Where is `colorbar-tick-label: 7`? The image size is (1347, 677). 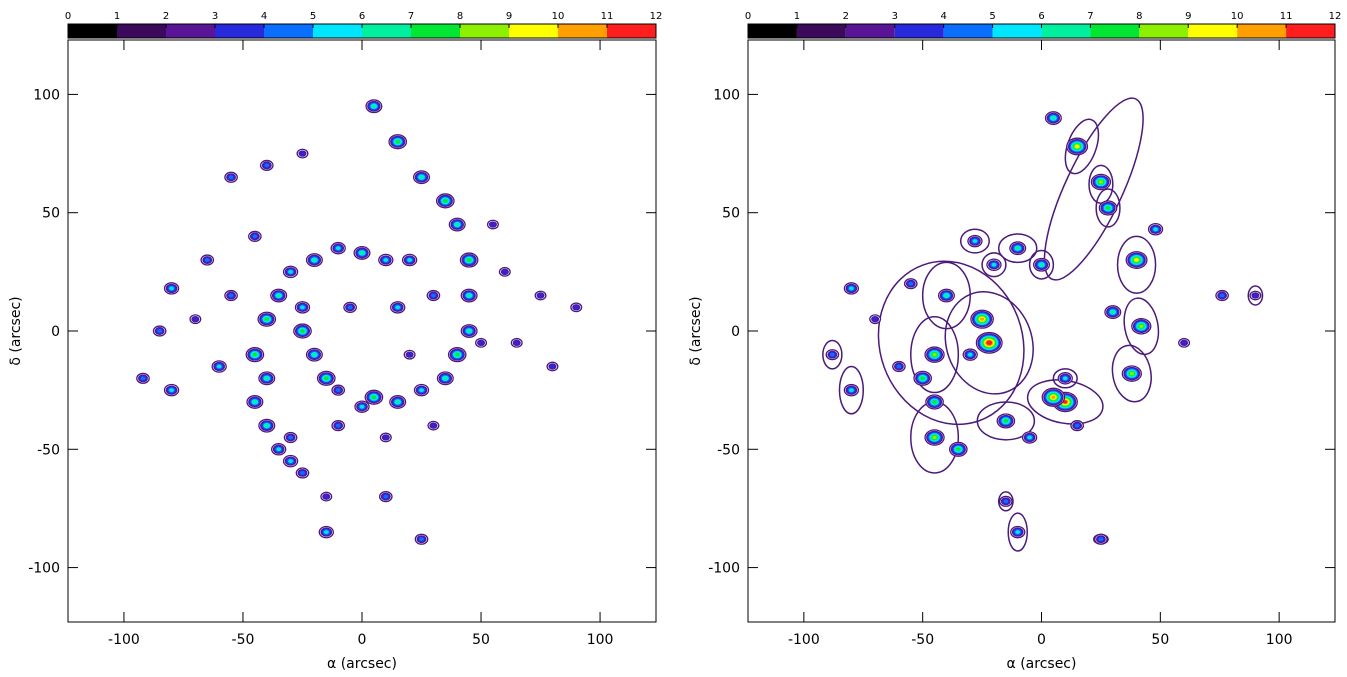
colorbar-tick-label: 7 is located at coordinates (1090, 16).